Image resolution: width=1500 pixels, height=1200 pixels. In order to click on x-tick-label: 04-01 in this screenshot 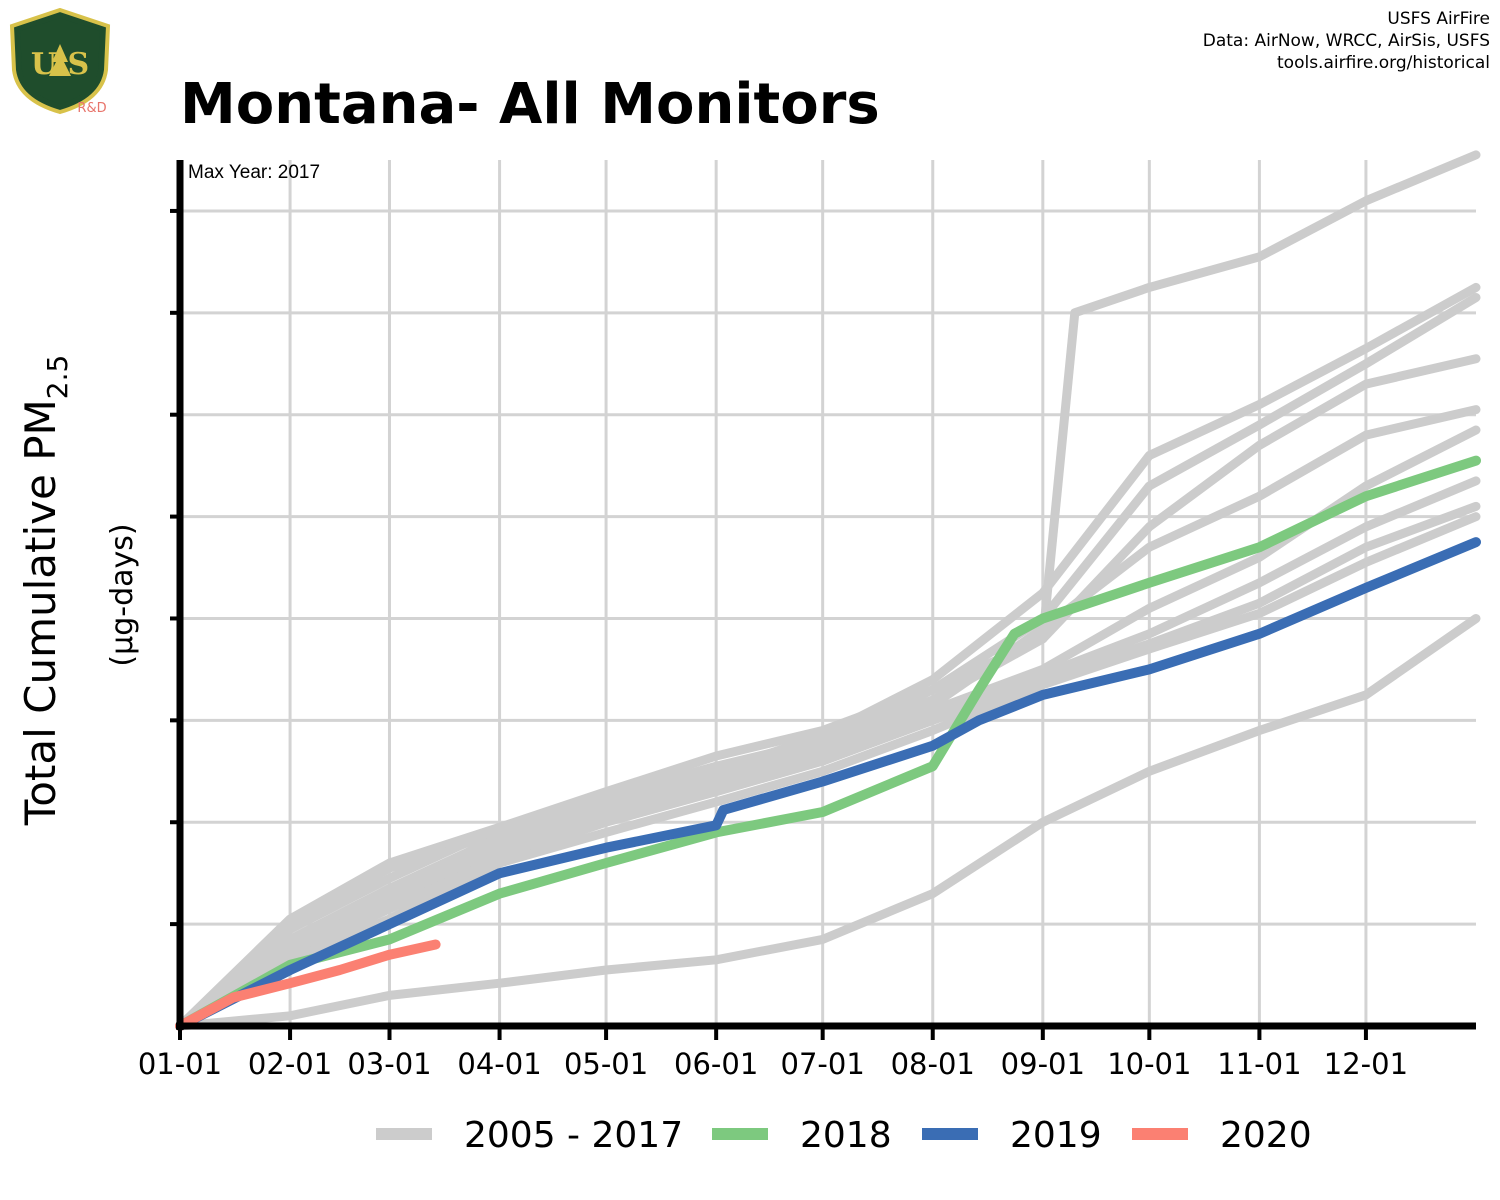, I will do `click(499, 1064)`.